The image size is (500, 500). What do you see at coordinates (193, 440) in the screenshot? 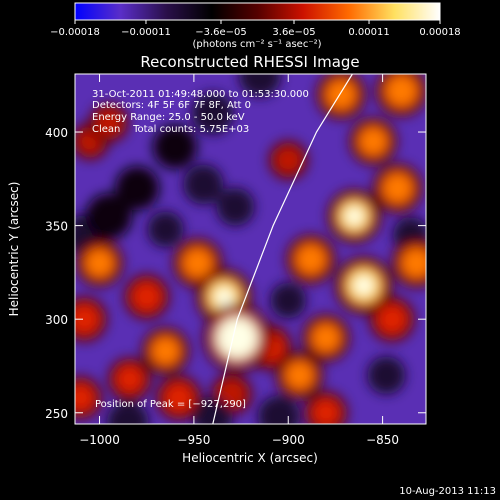
I see `x-tick-label: −950` at bounding box center [193, 440].